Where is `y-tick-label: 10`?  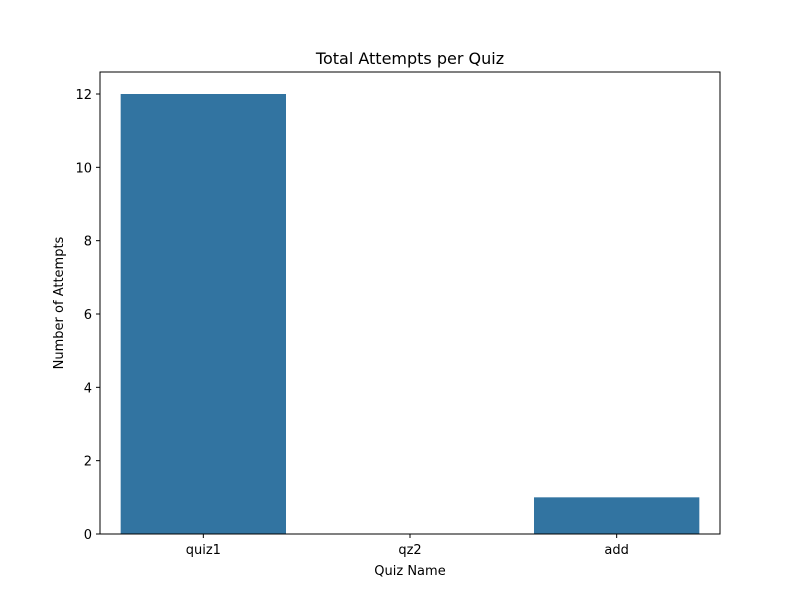 y-tick-label: 10 is located at coordinates (83, 168).